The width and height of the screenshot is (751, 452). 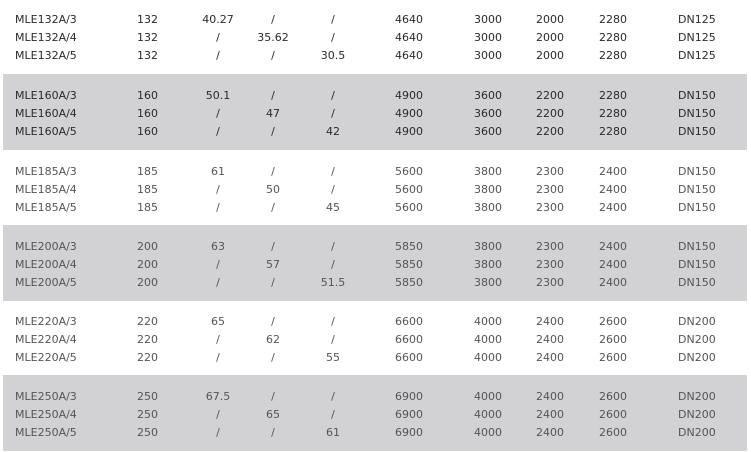 What do you see at coordinates (375, 172) in the screenshot?
I see `table-row: MLE185A/3 185 61 / / 5600 3800 2300 2400 DN150` at bounding box center [375, 172].